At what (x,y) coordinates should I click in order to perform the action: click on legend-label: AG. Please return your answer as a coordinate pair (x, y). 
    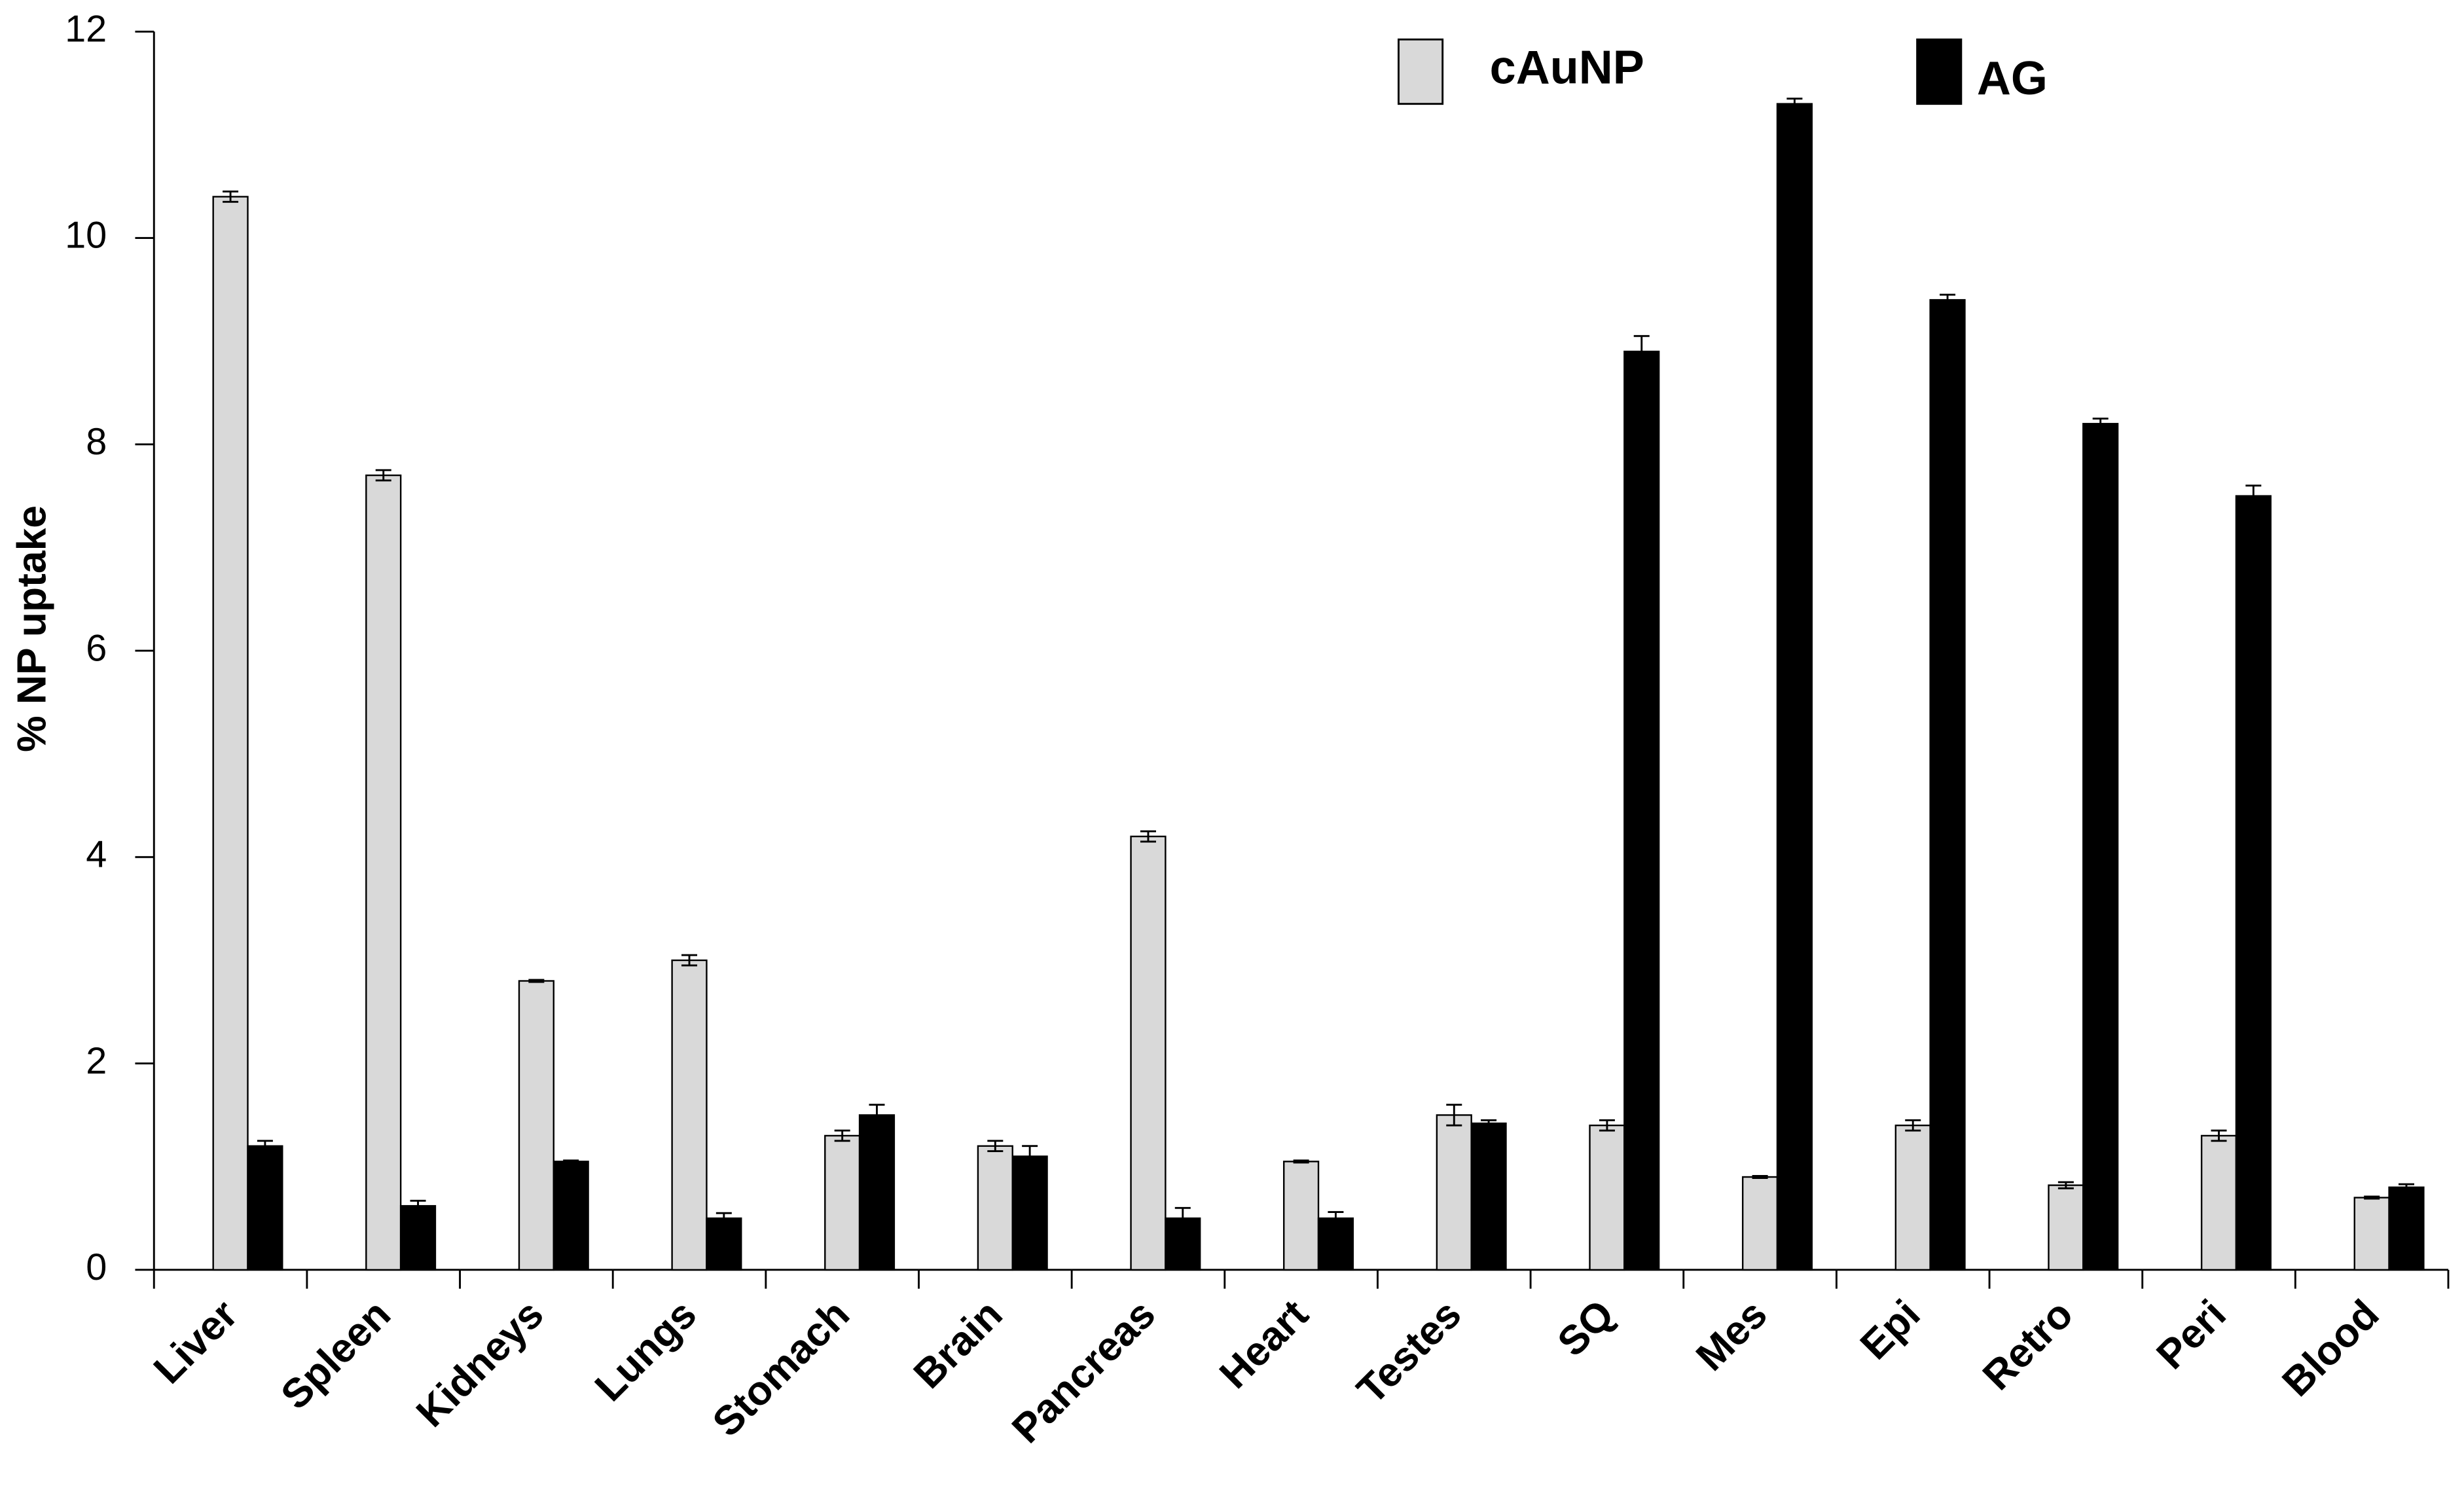
    Looking at the image, I should click on (2013, 78).